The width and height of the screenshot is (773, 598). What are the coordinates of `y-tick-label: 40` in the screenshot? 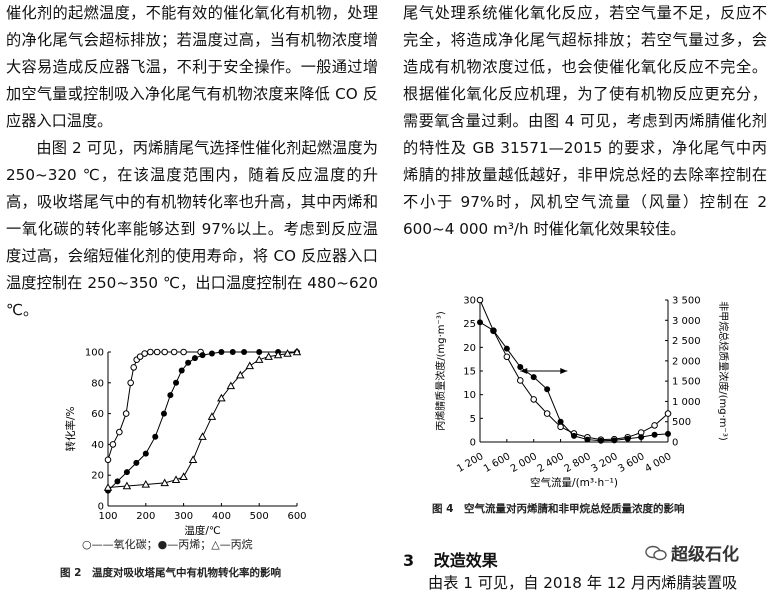 It's located at (97, 445).